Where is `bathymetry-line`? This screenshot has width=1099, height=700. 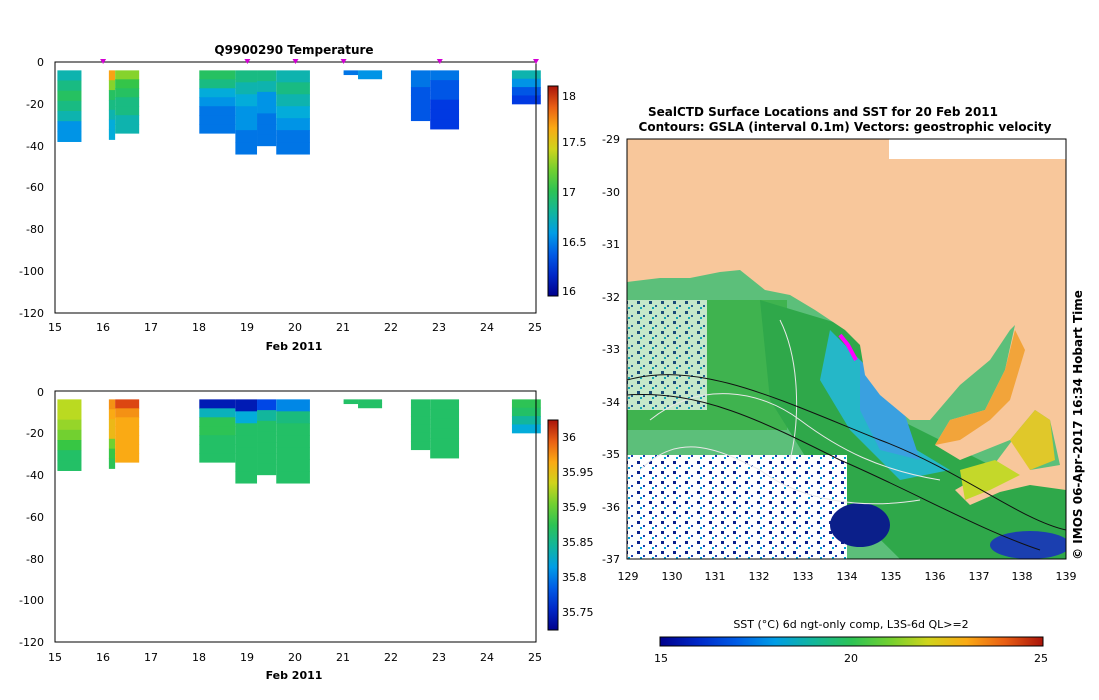 bathymetry-line is located at coordinates (846, 452).